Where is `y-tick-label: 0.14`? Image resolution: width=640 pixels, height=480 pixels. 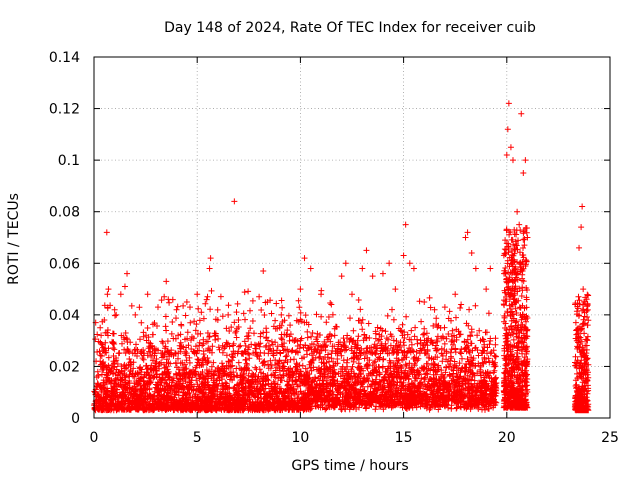 y-tick-label: 0.14 is located at coordinates (64, 58).